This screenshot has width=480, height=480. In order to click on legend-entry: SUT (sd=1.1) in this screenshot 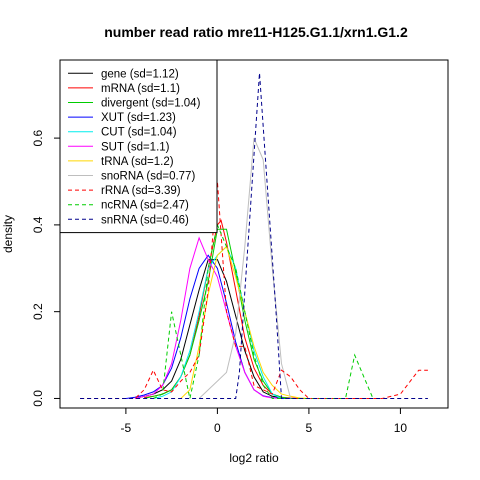, I will do `click(135, 147)`.